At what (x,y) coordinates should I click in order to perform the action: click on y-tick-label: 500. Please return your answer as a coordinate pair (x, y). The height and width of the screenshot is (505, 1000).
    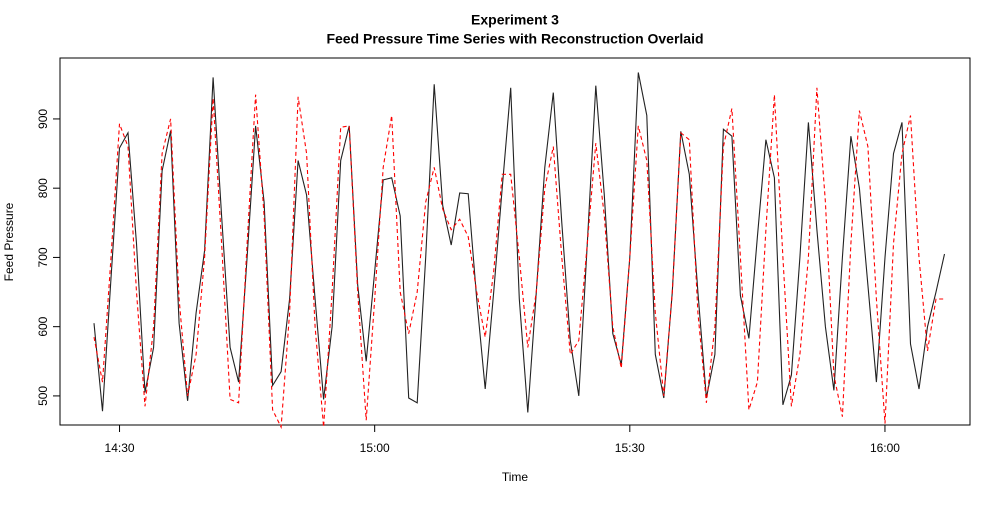
    Looking at the image, I should click on (43, 396).